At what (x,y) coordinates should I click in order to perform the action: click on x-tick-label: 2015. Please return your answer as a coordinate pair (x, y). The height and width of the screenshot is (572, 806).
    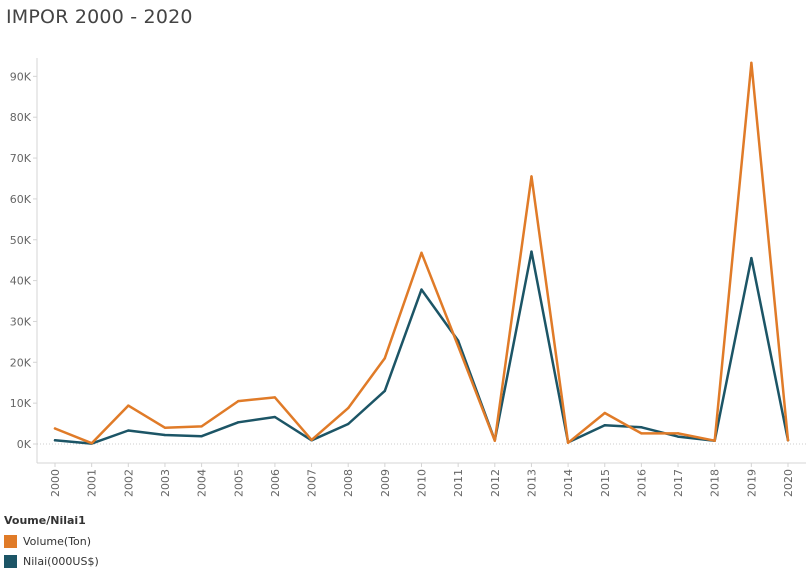
    Looking at the image, I should click on (605, 483).